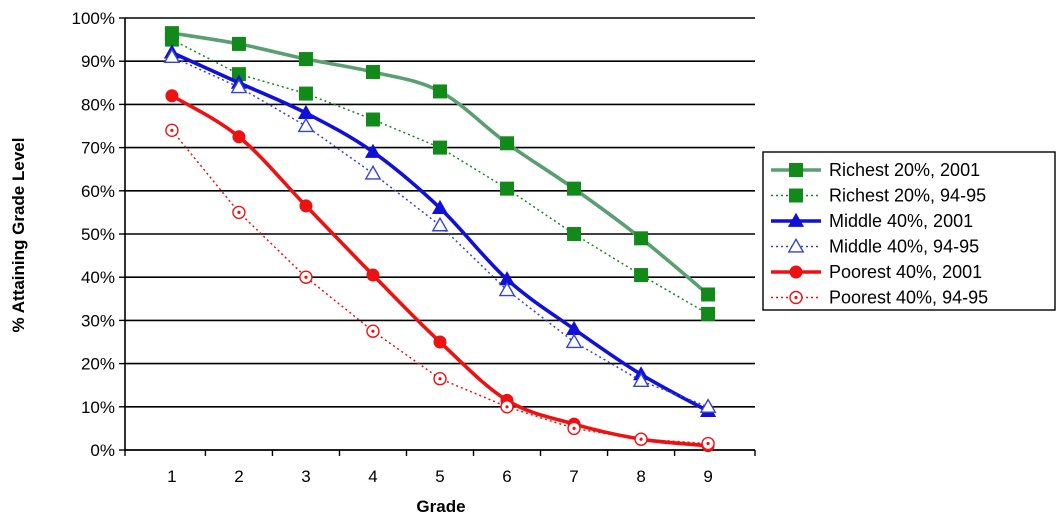  I want to click on x-tick-label: 1, so click(171, 476).